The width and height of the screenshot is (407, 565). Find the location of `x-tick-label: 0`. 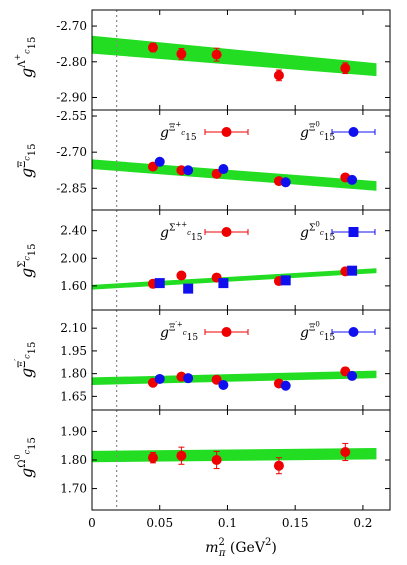

x-tick-label: 0 is located at coordinates (92, 523).